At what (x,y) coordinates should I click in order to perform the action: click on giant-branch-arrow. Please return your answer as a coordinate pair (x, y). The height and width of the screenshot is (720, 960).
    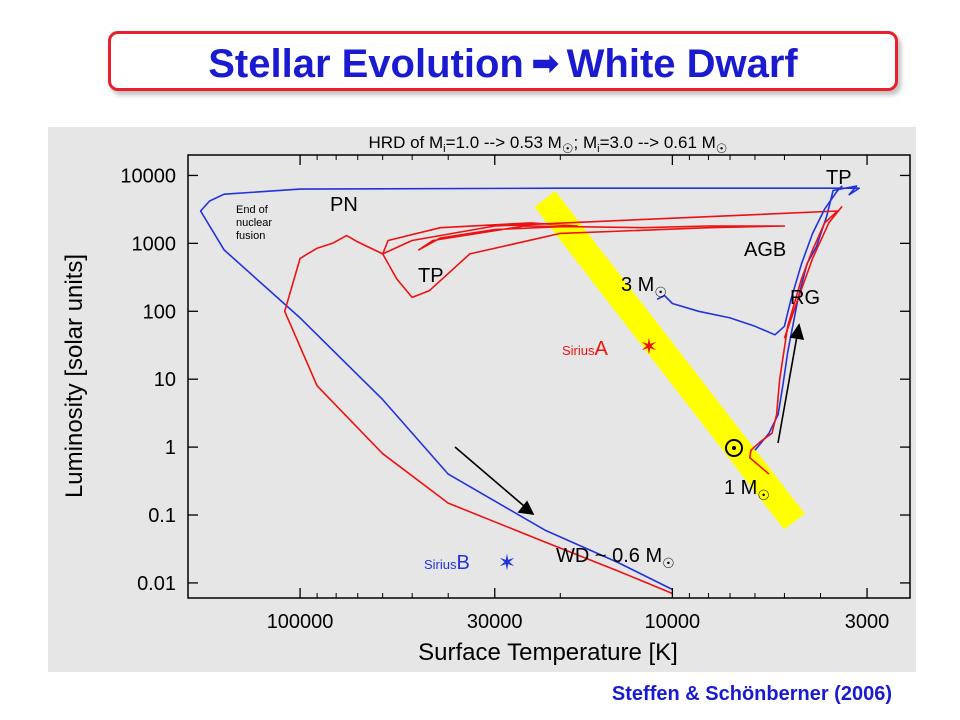
    Looking at the image, I should click on (787, 389).